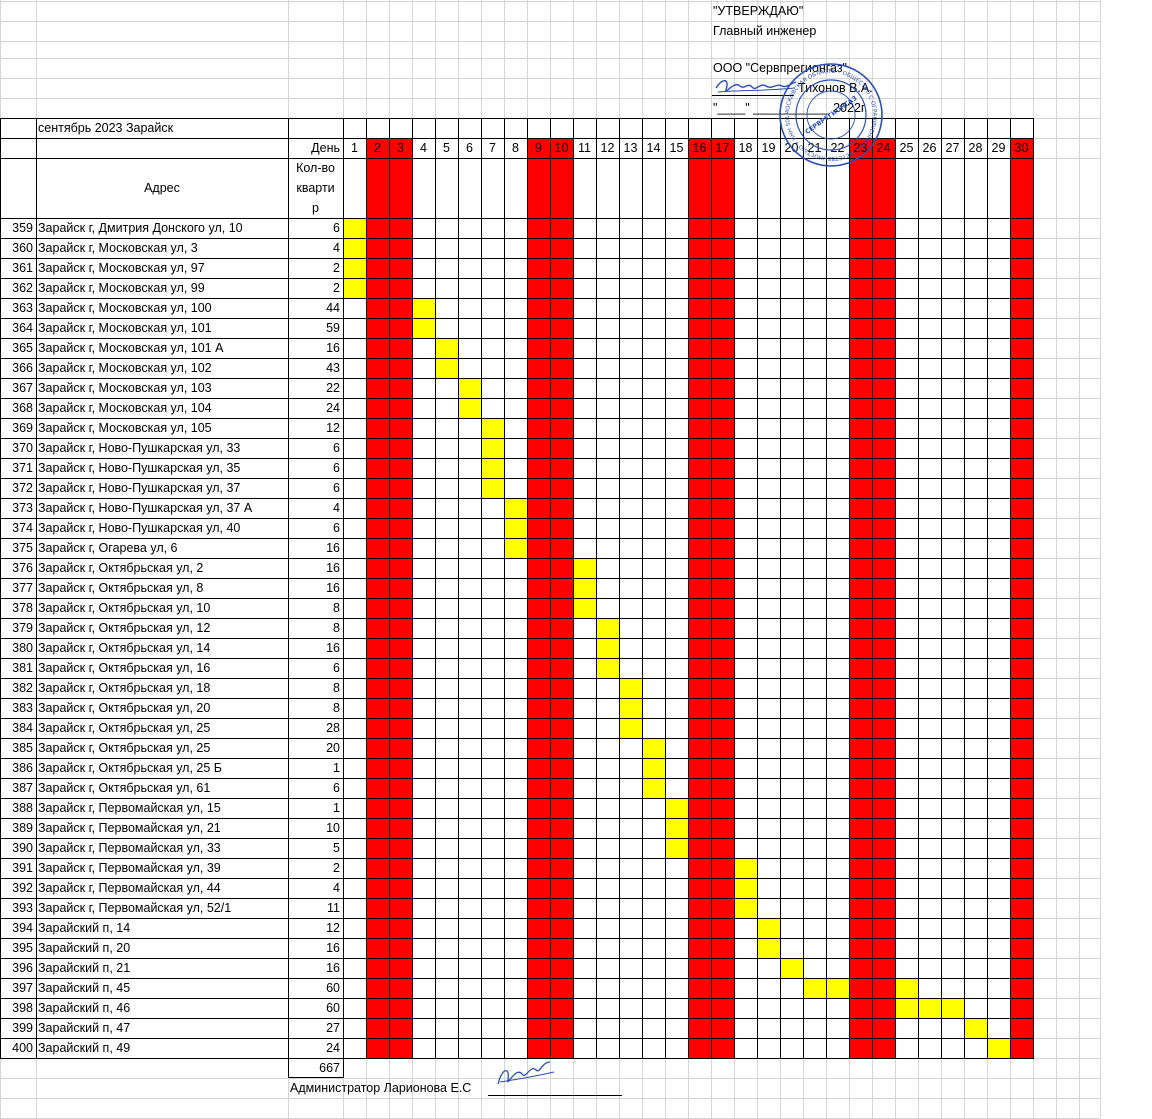  What do you see at coordinates (288, 1068) in the screenshot?
I see `border-total-left` at bounding box center [288, 1068].